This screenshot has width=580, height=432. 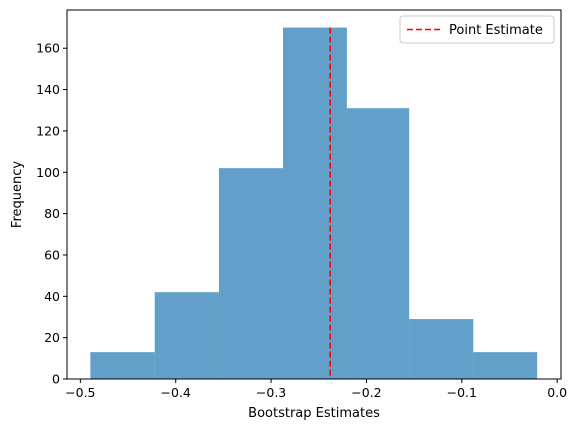 I want to click on y-axis-label: Frequency, so click(x=17, y=194).